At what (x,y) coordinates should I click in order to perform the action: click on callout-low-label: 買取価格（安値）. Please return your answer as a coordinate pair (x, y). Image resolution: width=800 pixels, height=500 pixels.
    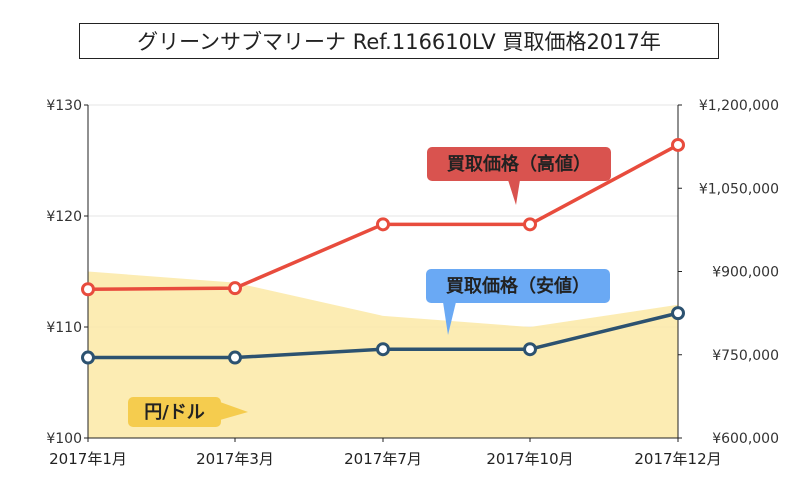
    Looking at the image, I should click on (518, 286).